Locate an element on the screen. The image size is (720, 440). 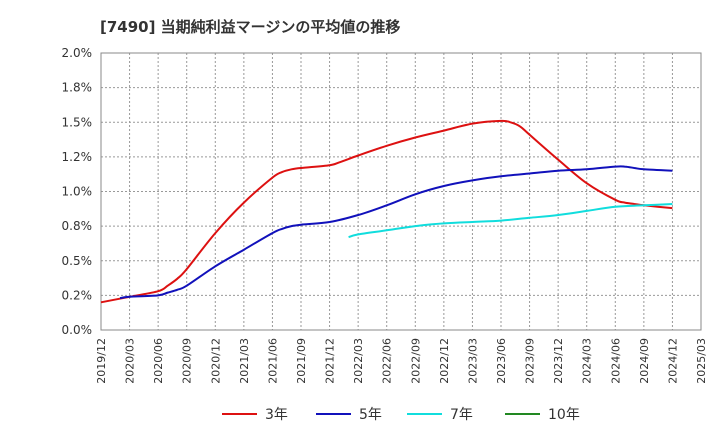
legend: 3年 5年 7年 10年 is located at coordinates (401, 415).